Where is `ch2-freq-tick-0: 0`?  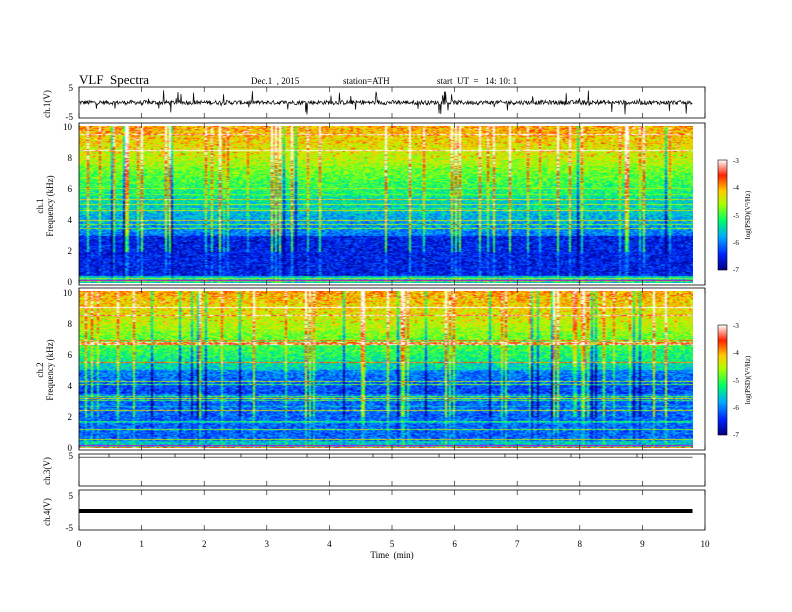 ch2-freq-tick-0: 0 is located at coordinates (70, 448).